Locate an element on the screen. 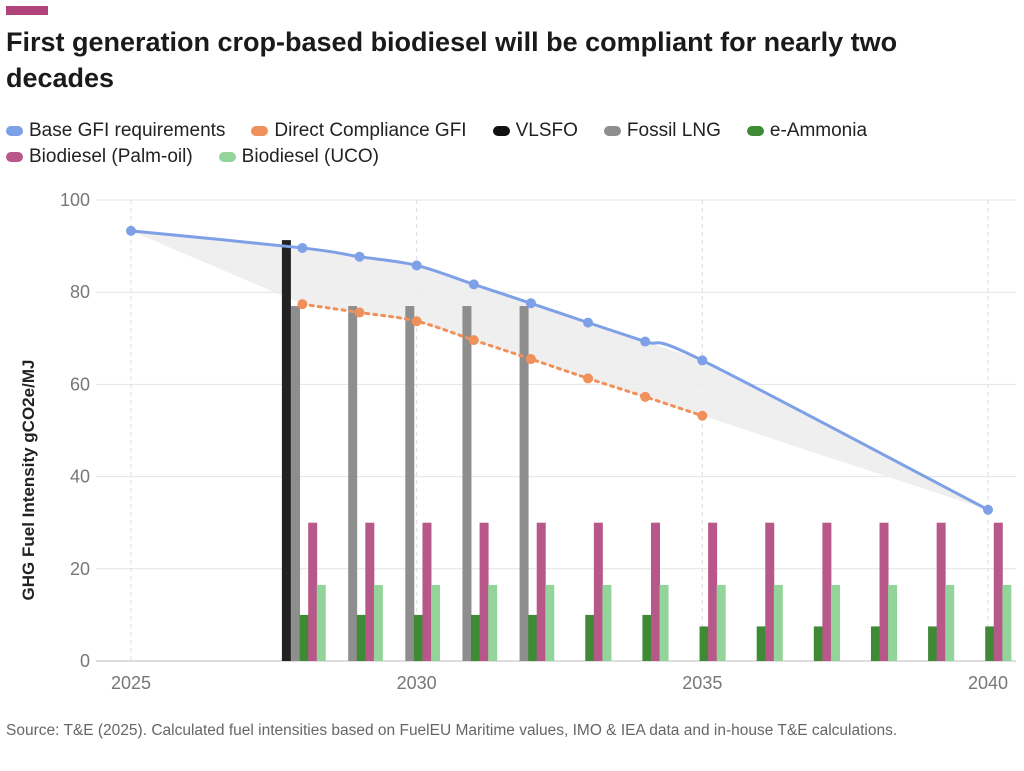 Image resolution: width=1024 pixels, height=771 pixels. legend-label: Fossil LNG is located at coordinates (673, 130).